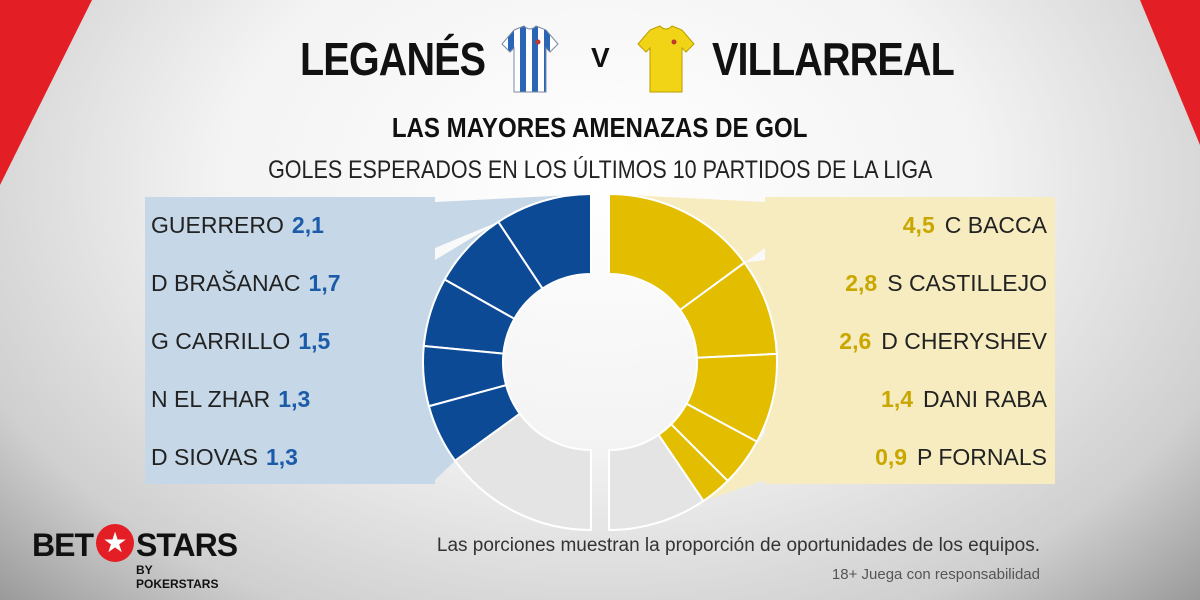 This screenshot has width=1200, height=600. Describe the element at coordinates (393, 59) in the screenshot. I see `home-team-name: LEGANÉS` at that location.